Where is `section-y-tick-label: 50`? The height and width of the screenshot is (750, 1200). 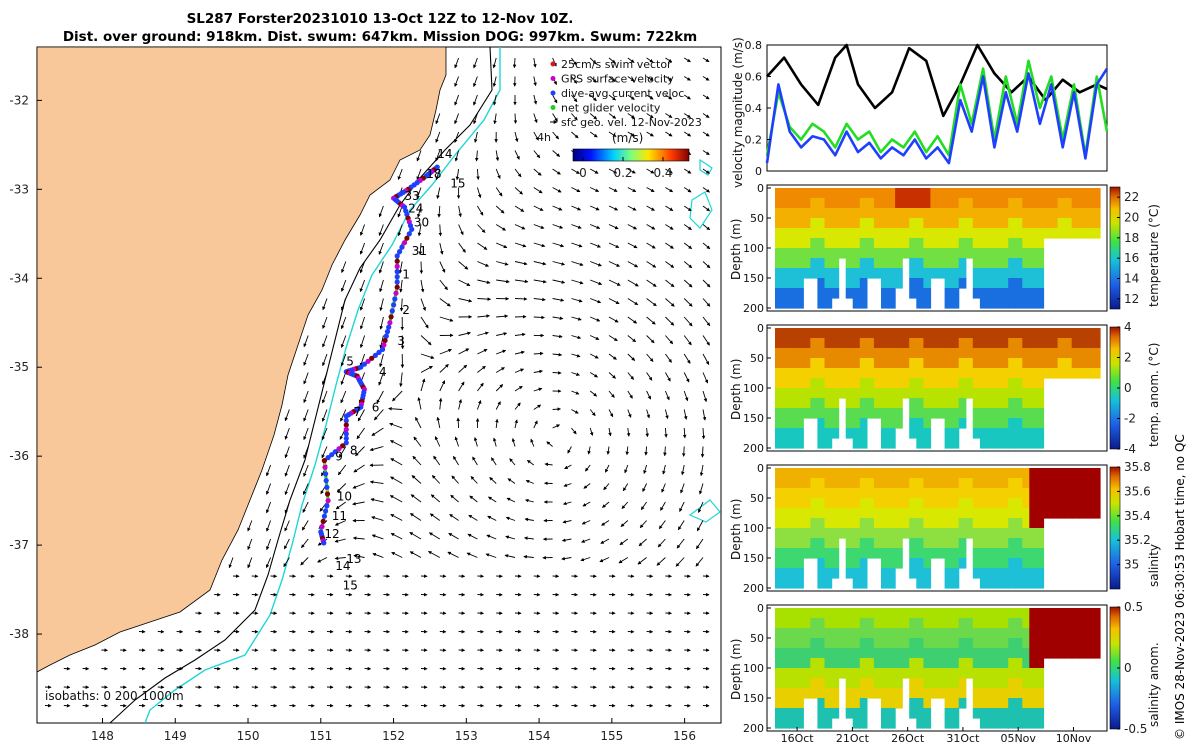
section-y-tick-label: 50 is located at coordinates (757, 218).